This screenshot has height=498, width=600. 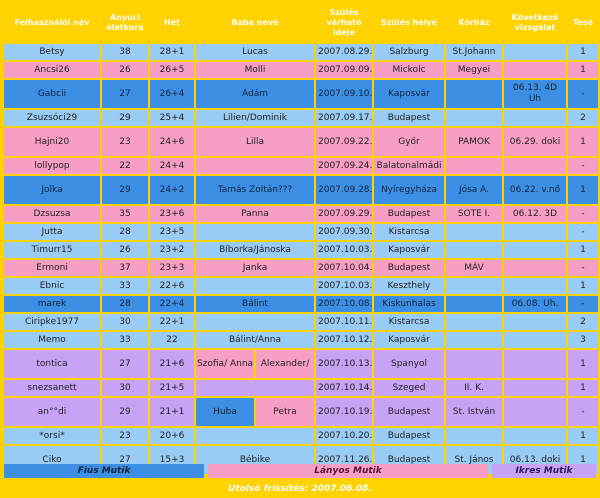 I want to click on baby-name-cell: Panna, so click(x=255, y=214).